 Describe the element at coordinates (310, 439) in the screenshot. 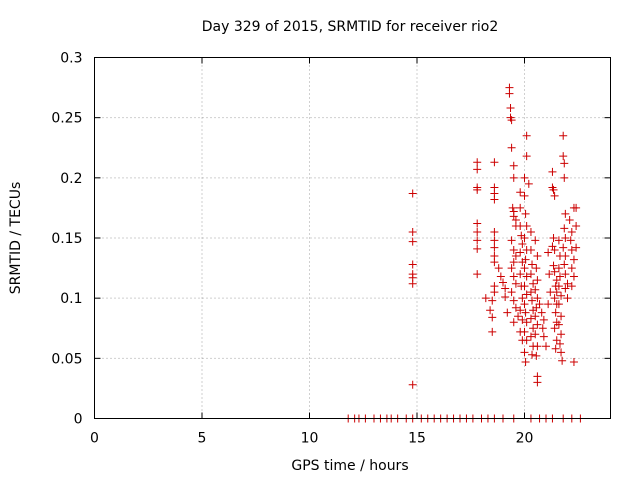

I see `x-tick-label: 10` at that location.